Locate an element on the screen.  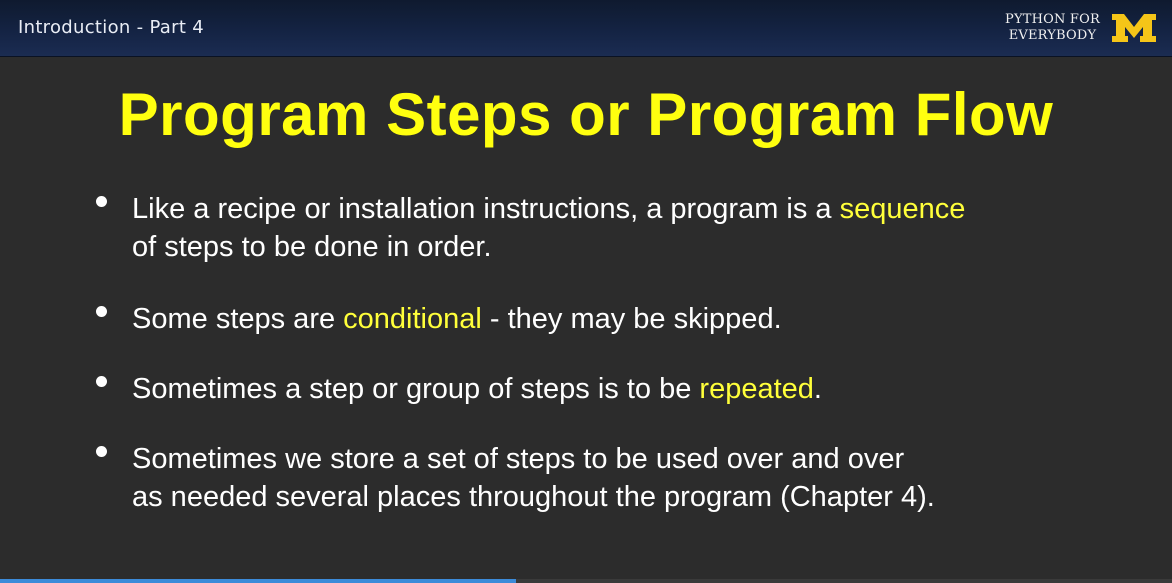
video-progress-track is located at coordinates (586, 581).